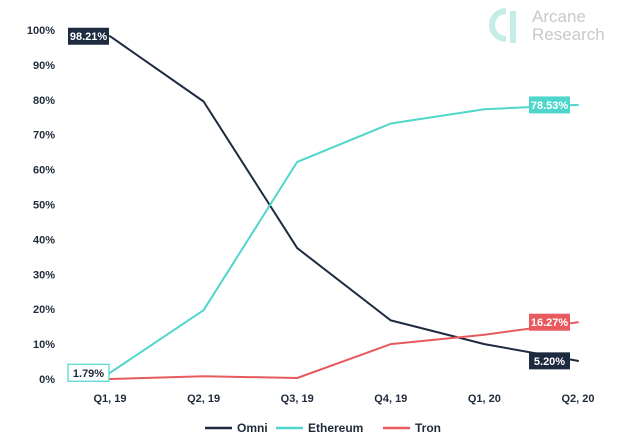  I want to click on y-axis: 0% 10% 20% 30% 40% 50% 60% 70% 80% 90% 100%, so click(41, 205).